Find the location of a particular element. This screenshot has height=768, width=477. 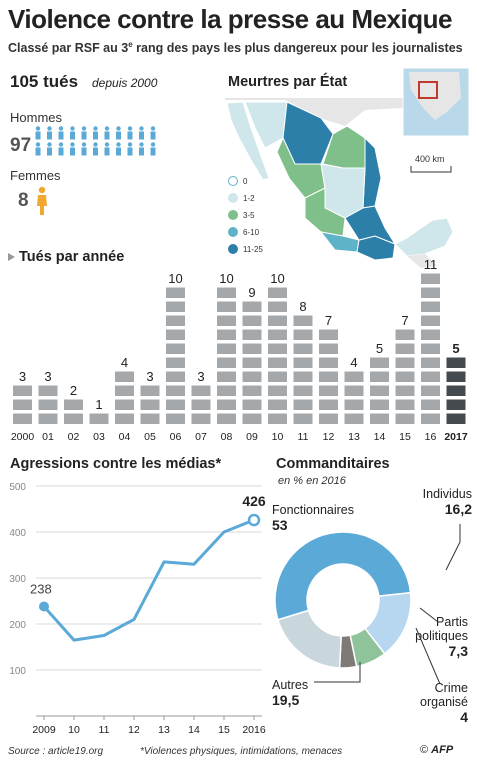

section-arrow-icon is located at coordinates (11, 257).